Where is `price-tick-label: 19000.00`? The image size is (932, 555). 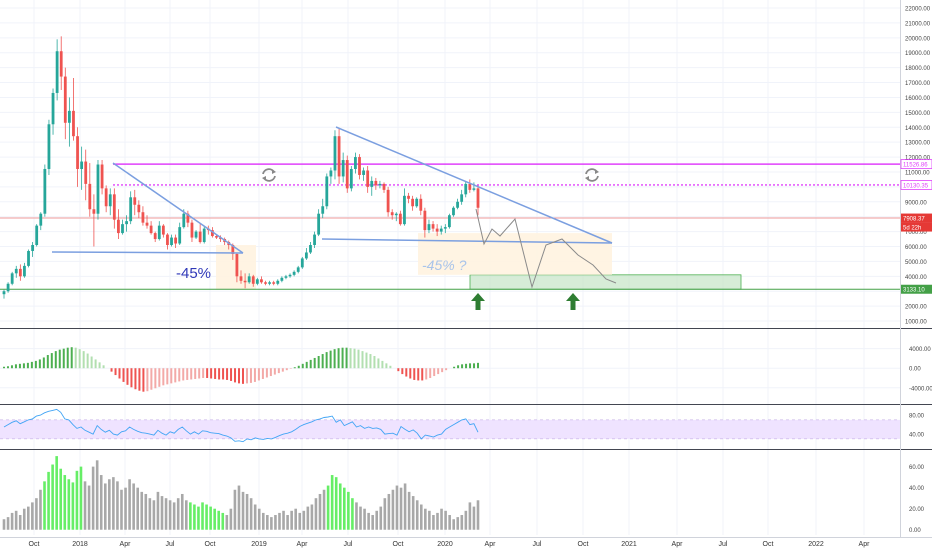
price-tick-label: 19000.00 is located at coordinates (918, 54).